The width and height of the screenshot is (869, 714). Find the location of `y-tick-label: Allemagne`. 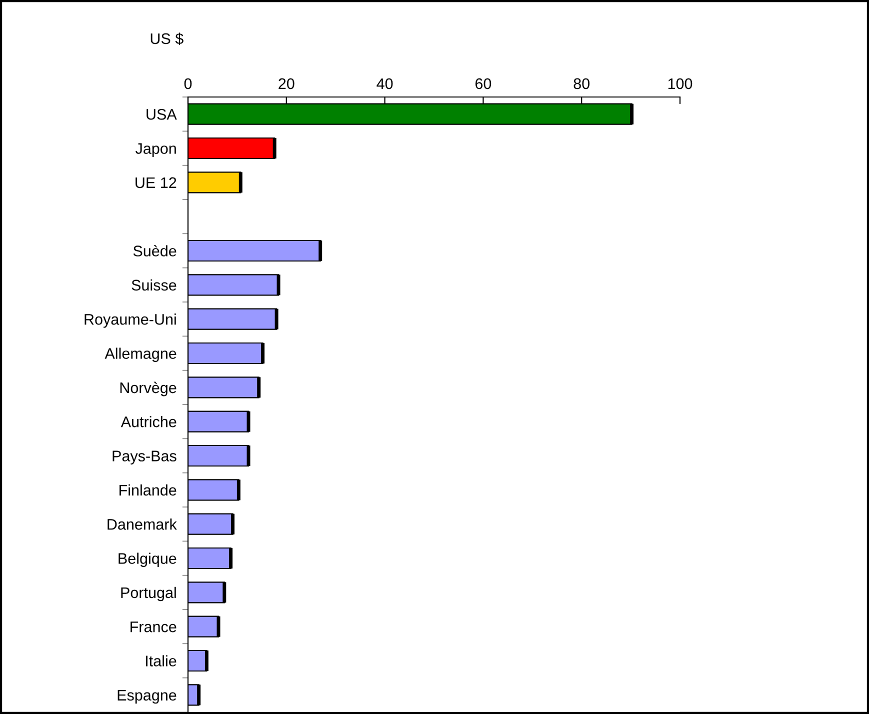

y-tick-label: Allemagne is located at coordinates (140, 355).